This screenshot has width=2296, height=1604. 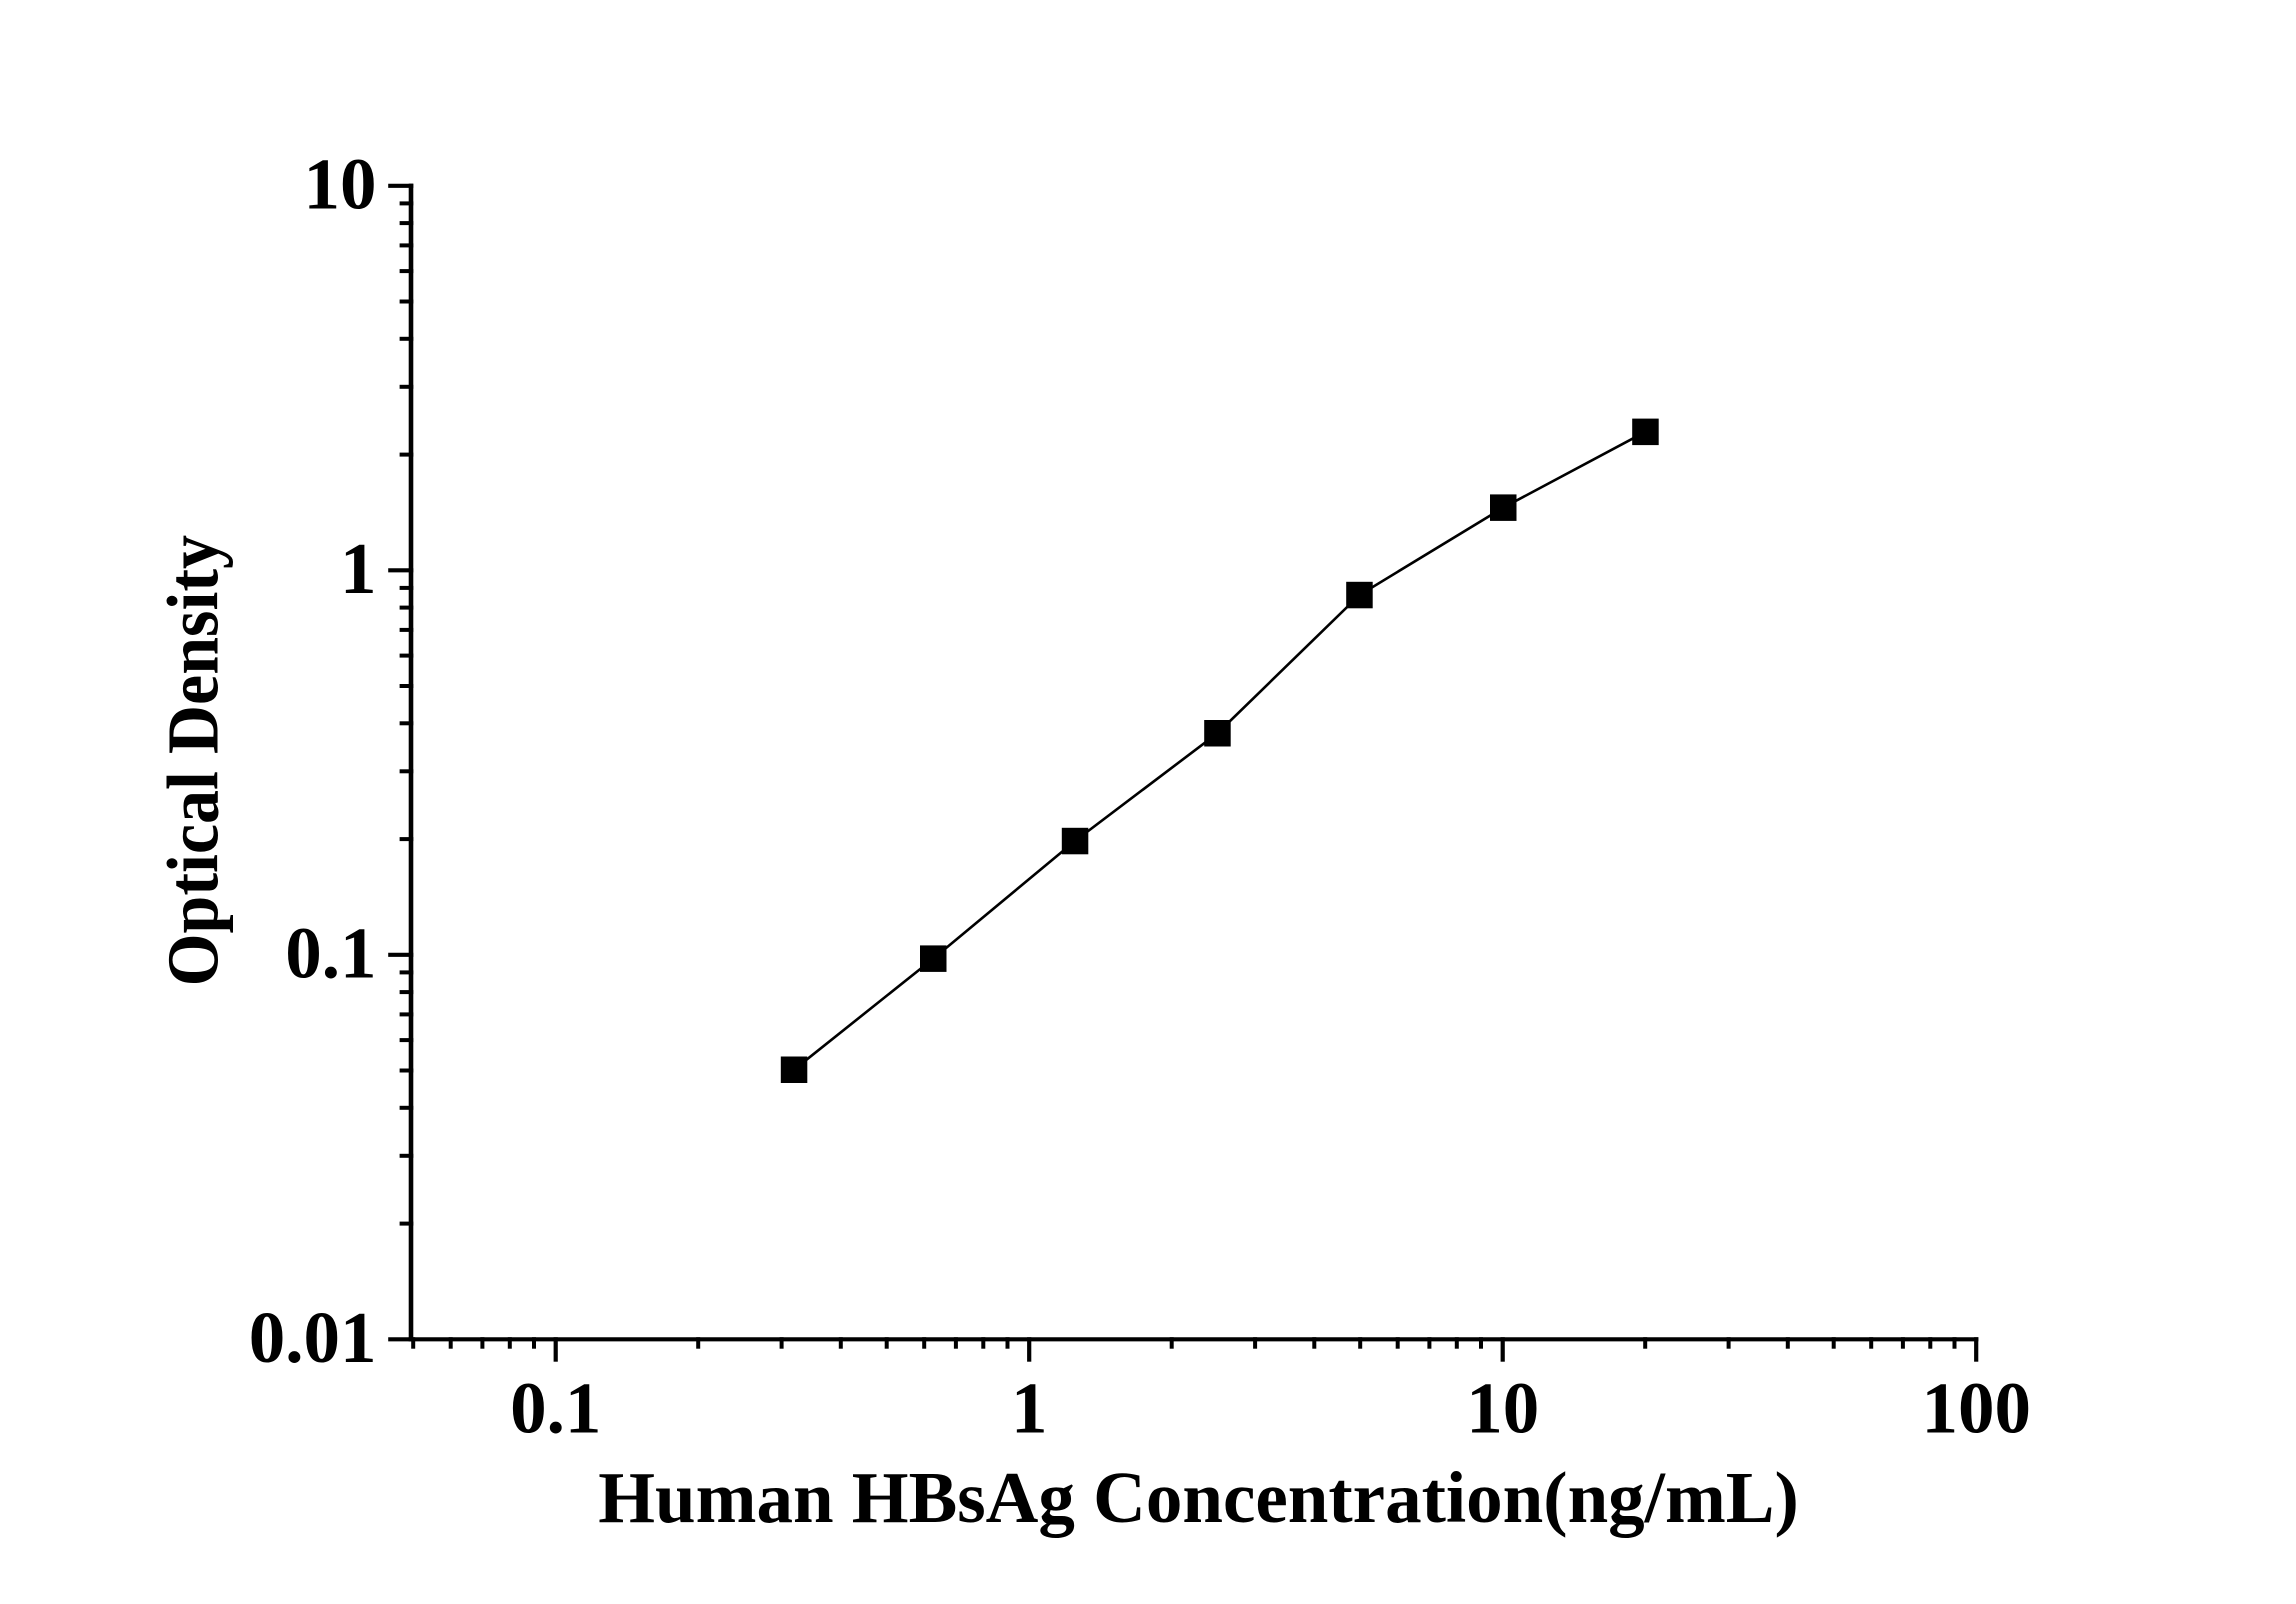 What do you see at coordinates (1976, 1408) in the screenshot?
I see `svg-text: 100` at bounding box center [1976, 1408].